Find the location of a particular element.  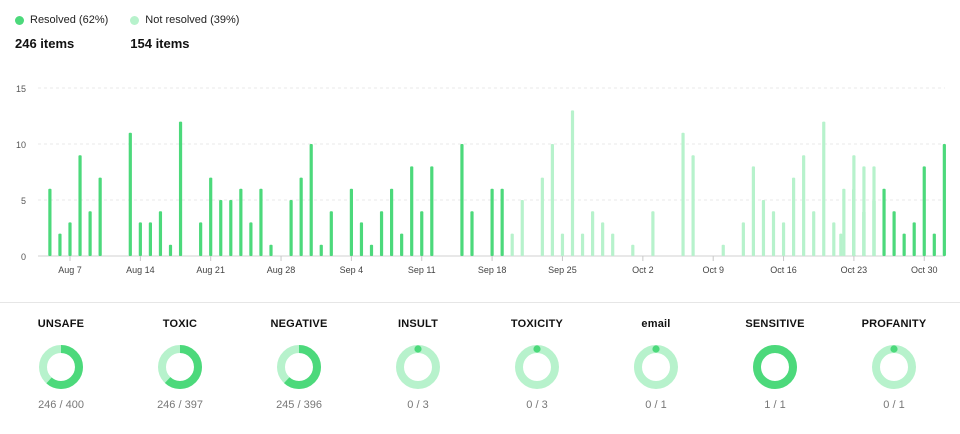

category-label: INSULT is located at coordinates (418, 324).